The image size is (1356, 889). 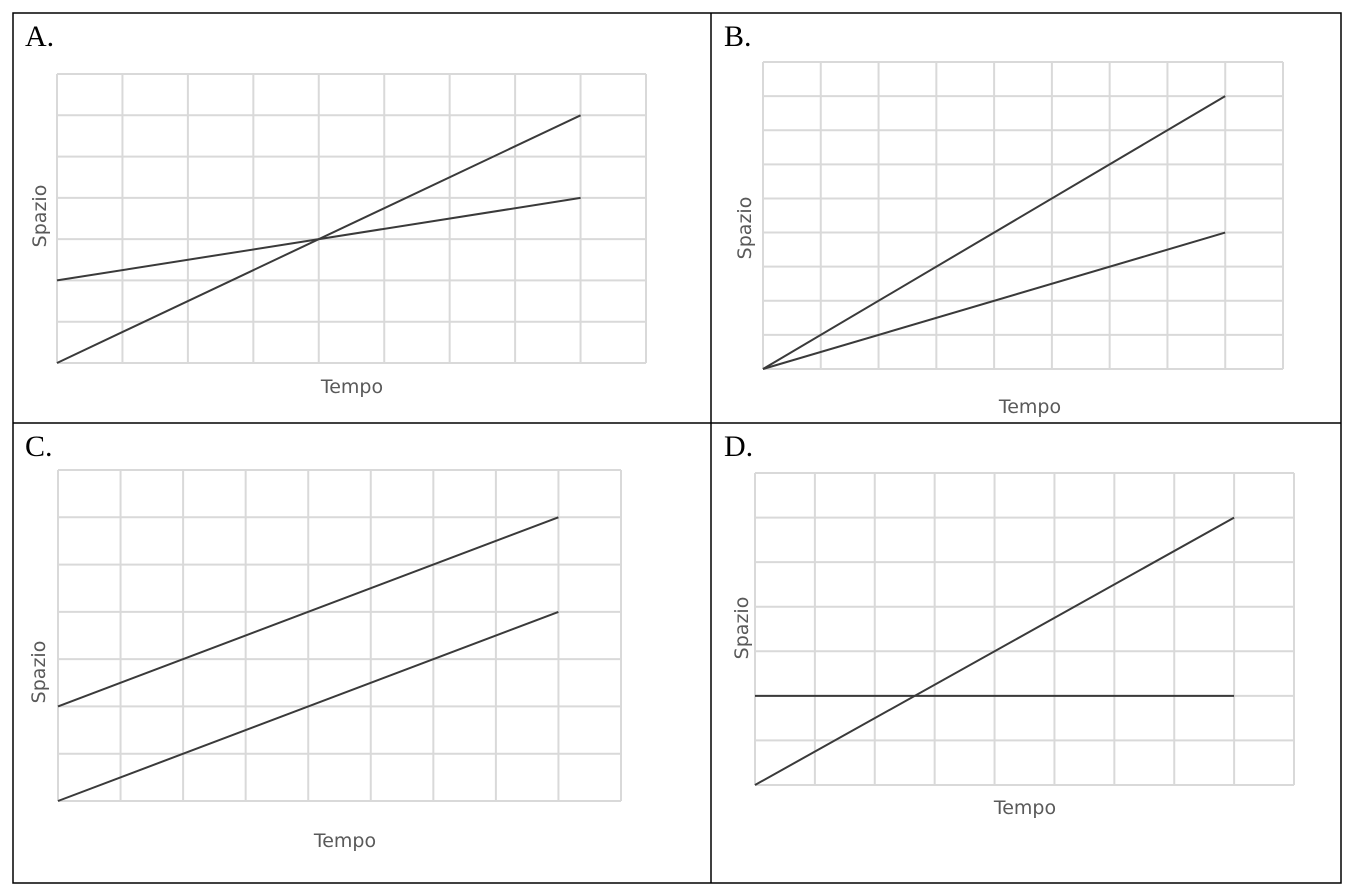 I want to click on panel-letter: B., so click(x=738, y=36).